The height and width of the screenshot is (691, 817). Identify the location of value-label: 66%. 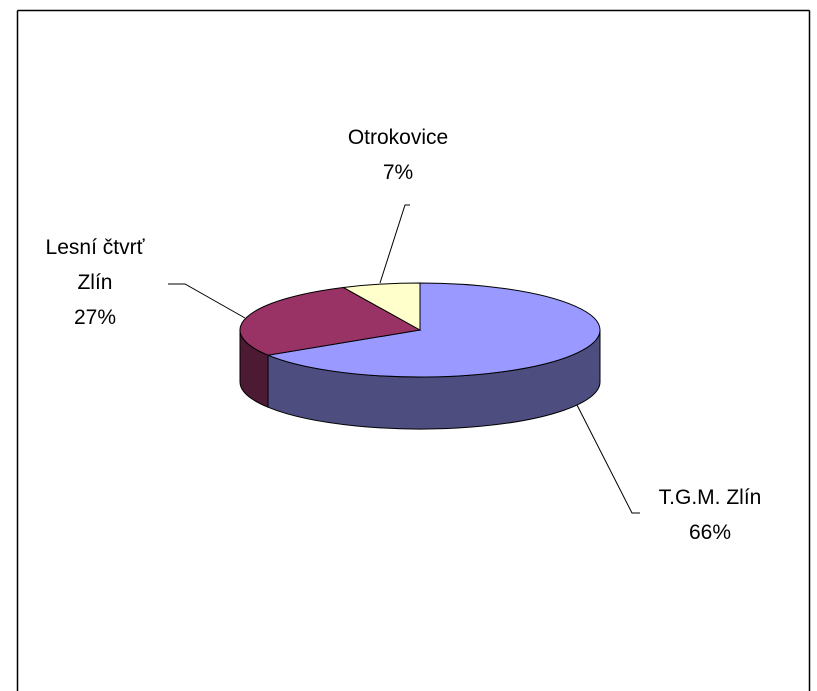
(710, 532).